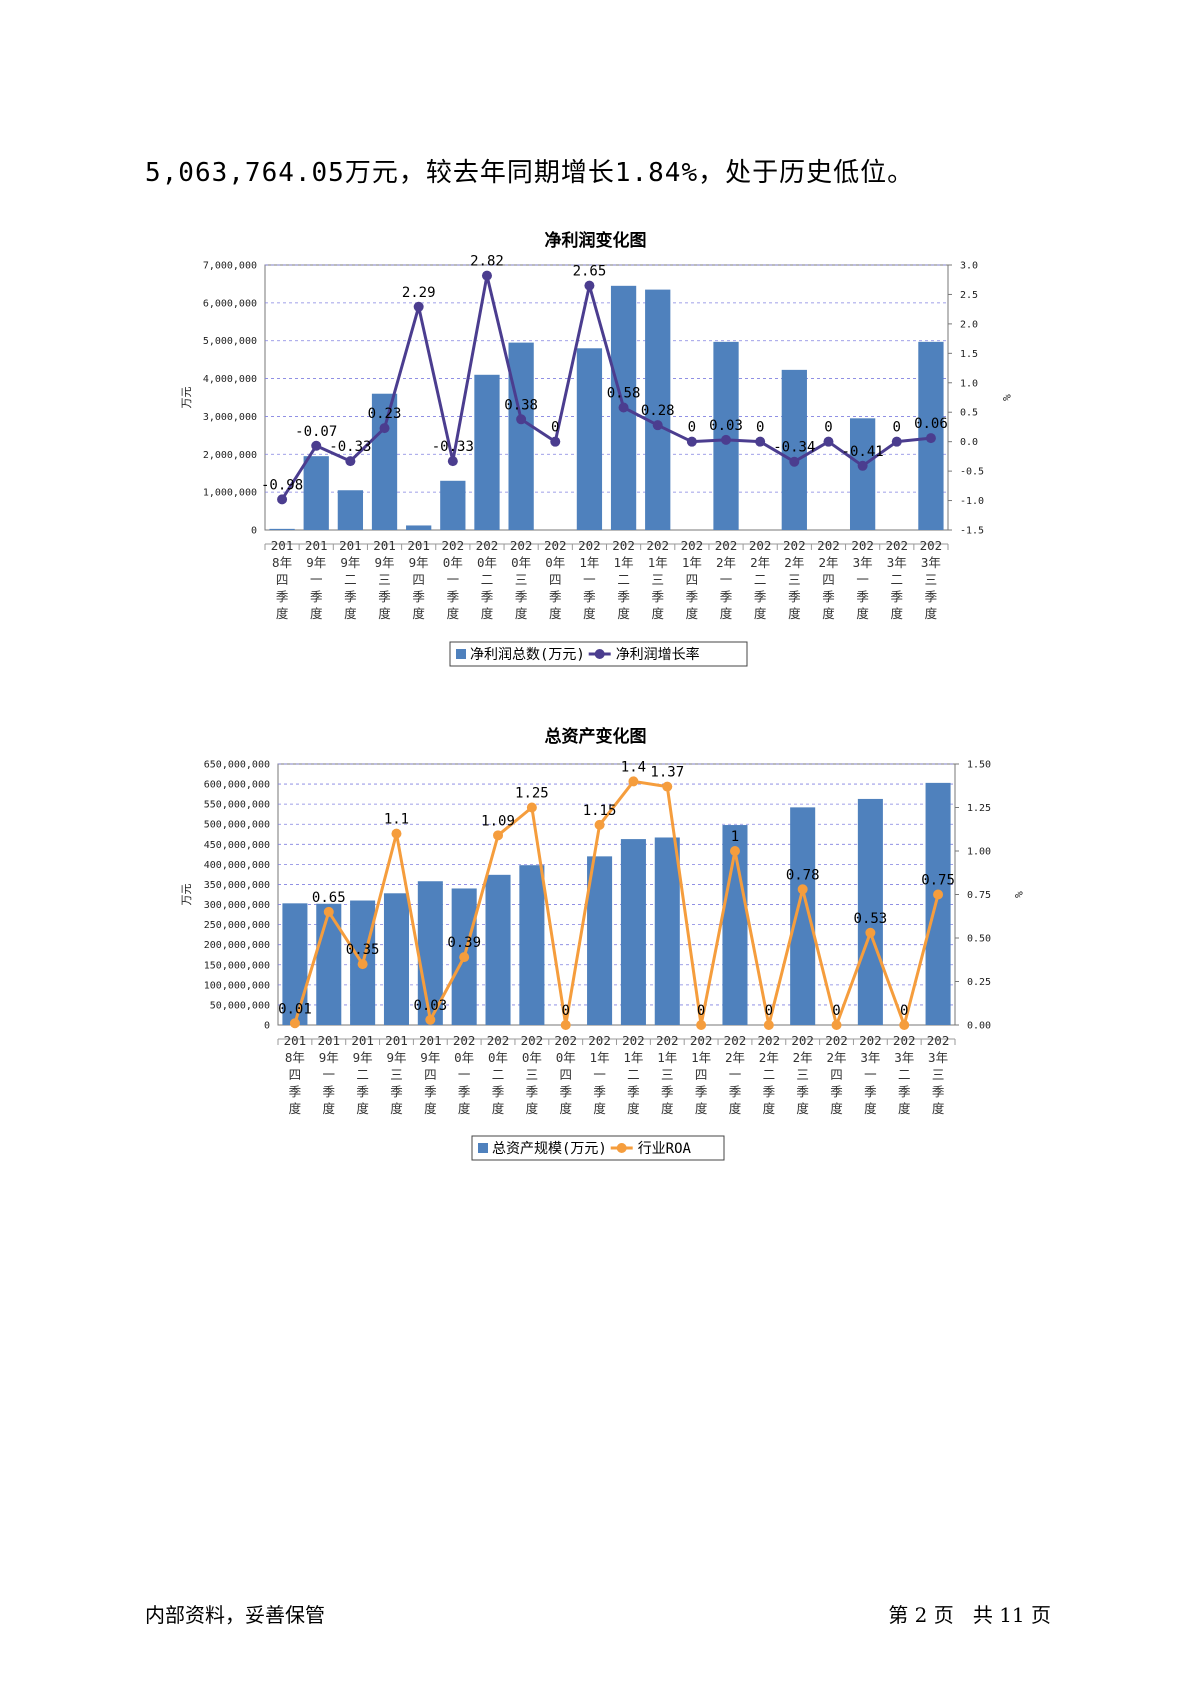 The image size is (1191, 1684). I want to click on y-left-tick-label: 5,000,000, so click(230, 341).